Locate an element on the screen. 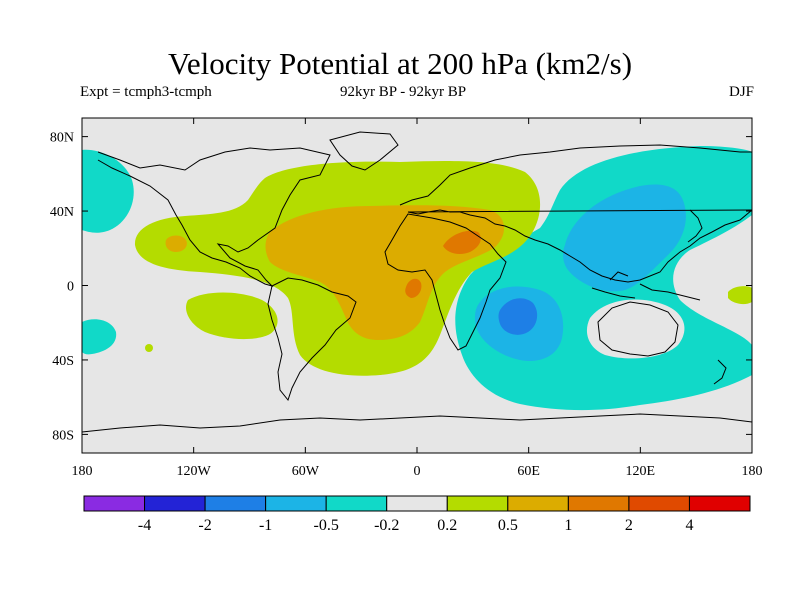  lat-tick-label: 40N is located at coordinates (62, 212).